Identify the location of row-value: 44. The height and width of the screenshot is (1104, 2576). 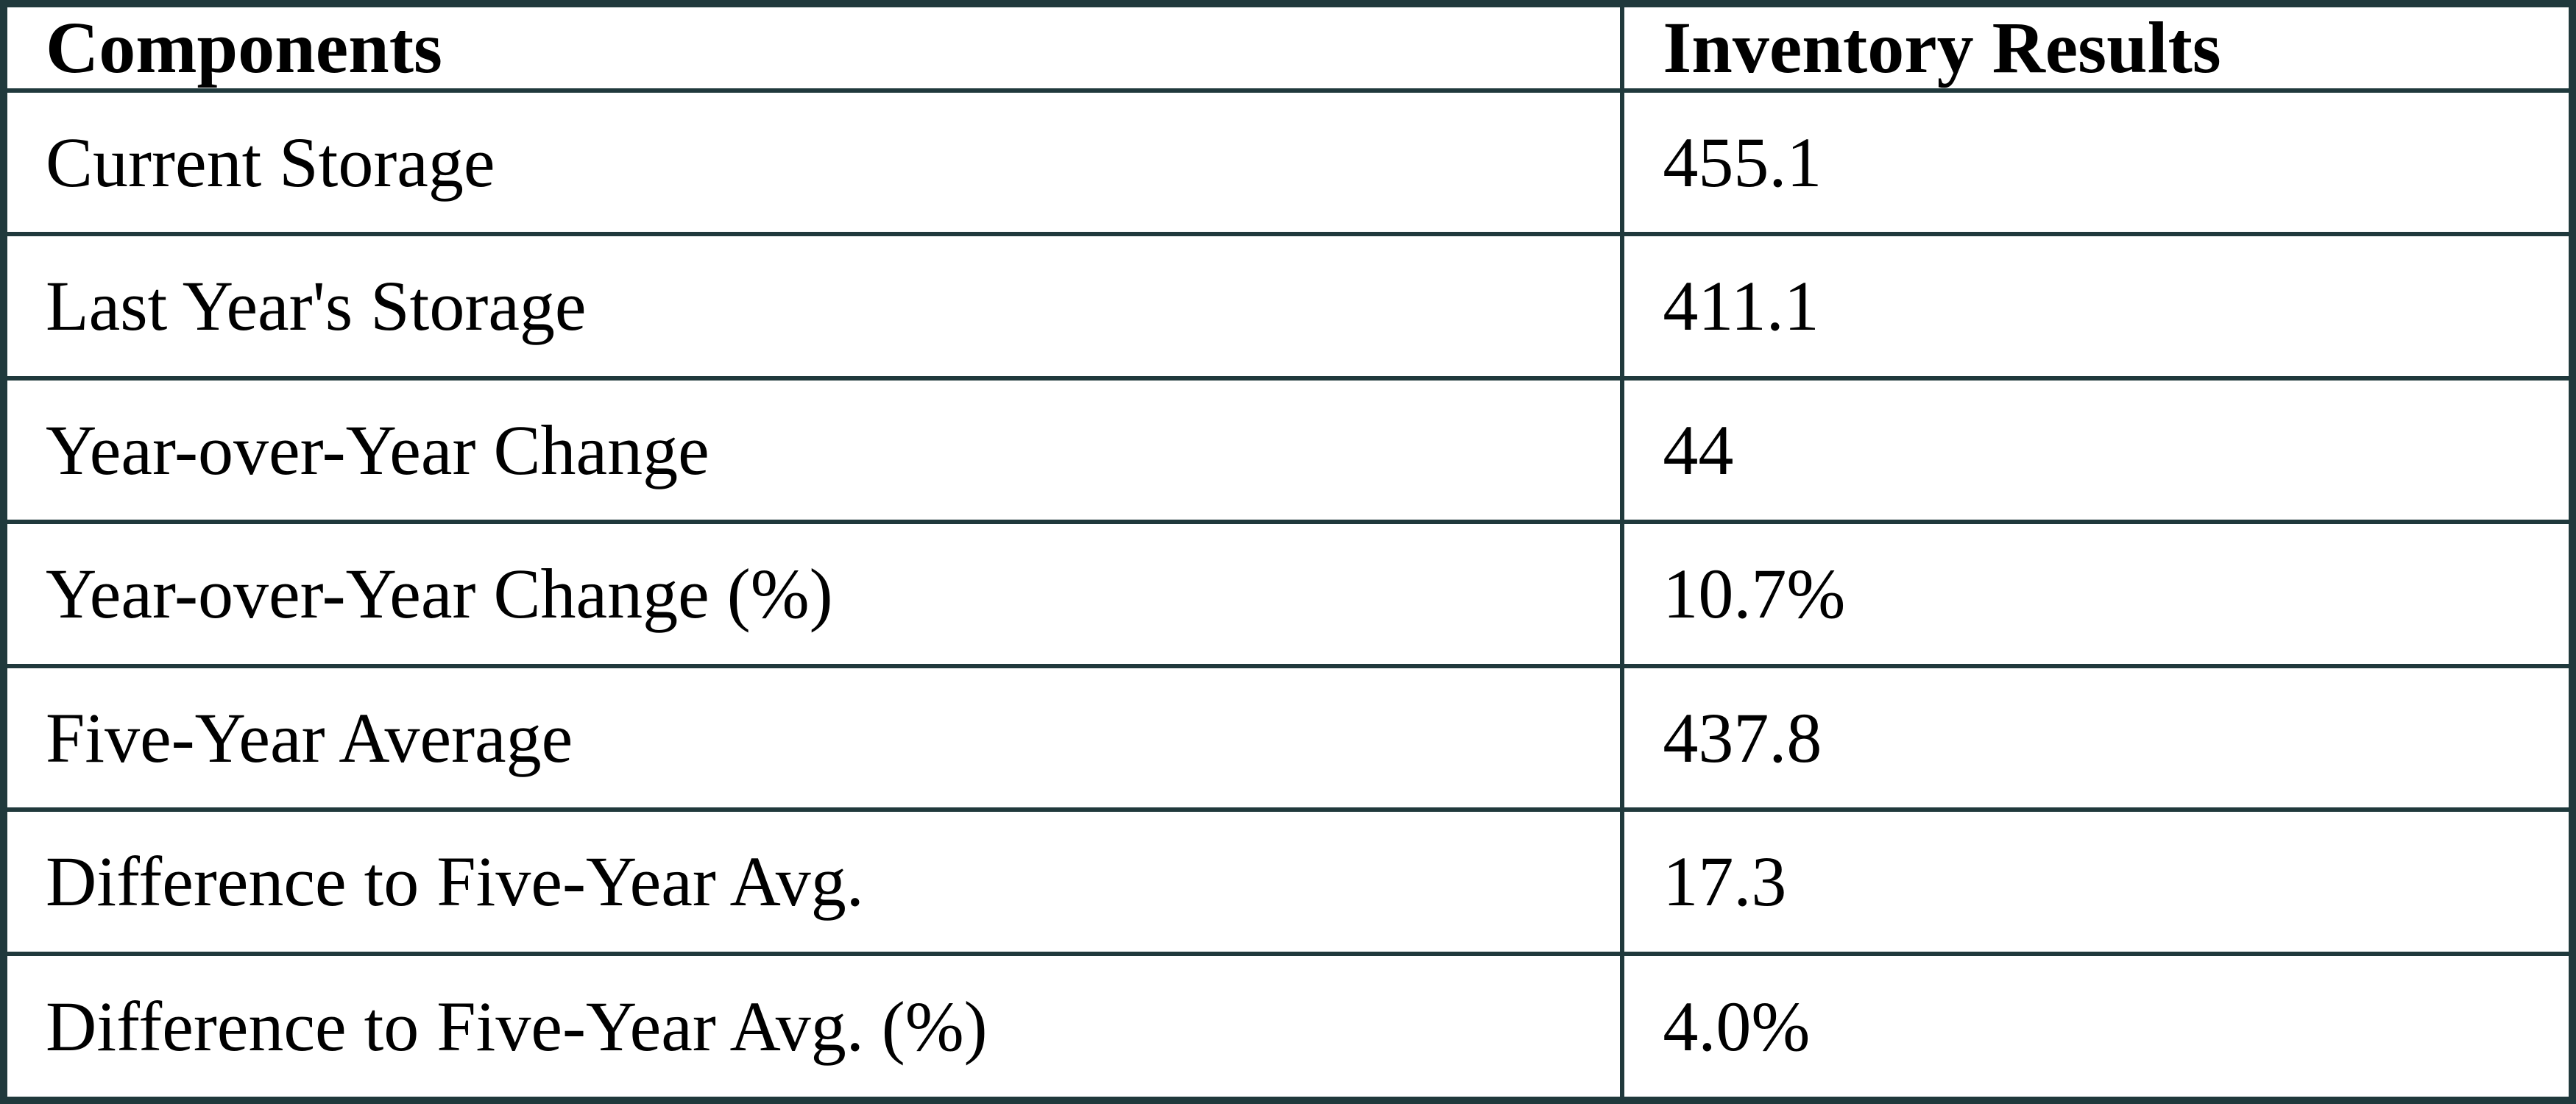
(2098, 450).